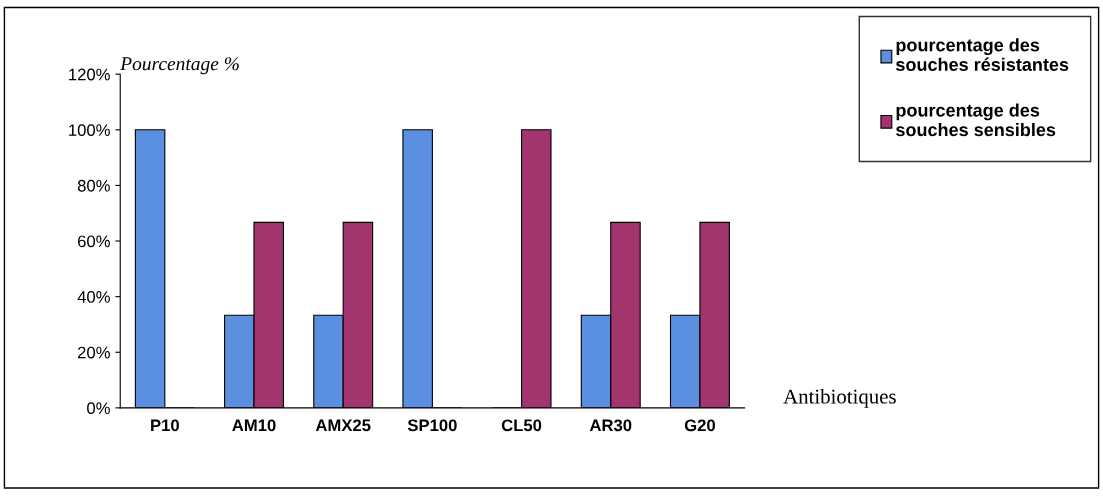  Describe the element at coordinates (93, 352) in the screenshot. I see `y-tick-label: 20%` at that location.